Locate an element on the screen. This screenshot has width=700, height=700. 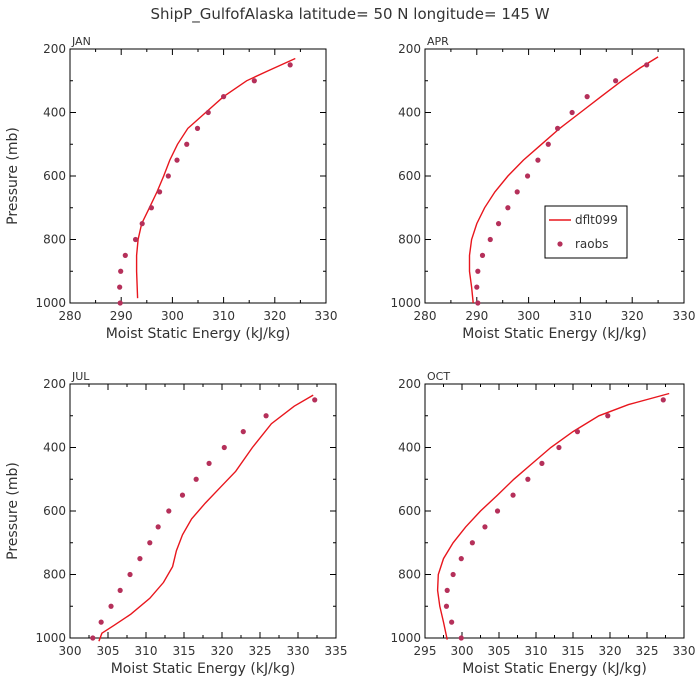
legend-box is located at coordinates (586, 232).